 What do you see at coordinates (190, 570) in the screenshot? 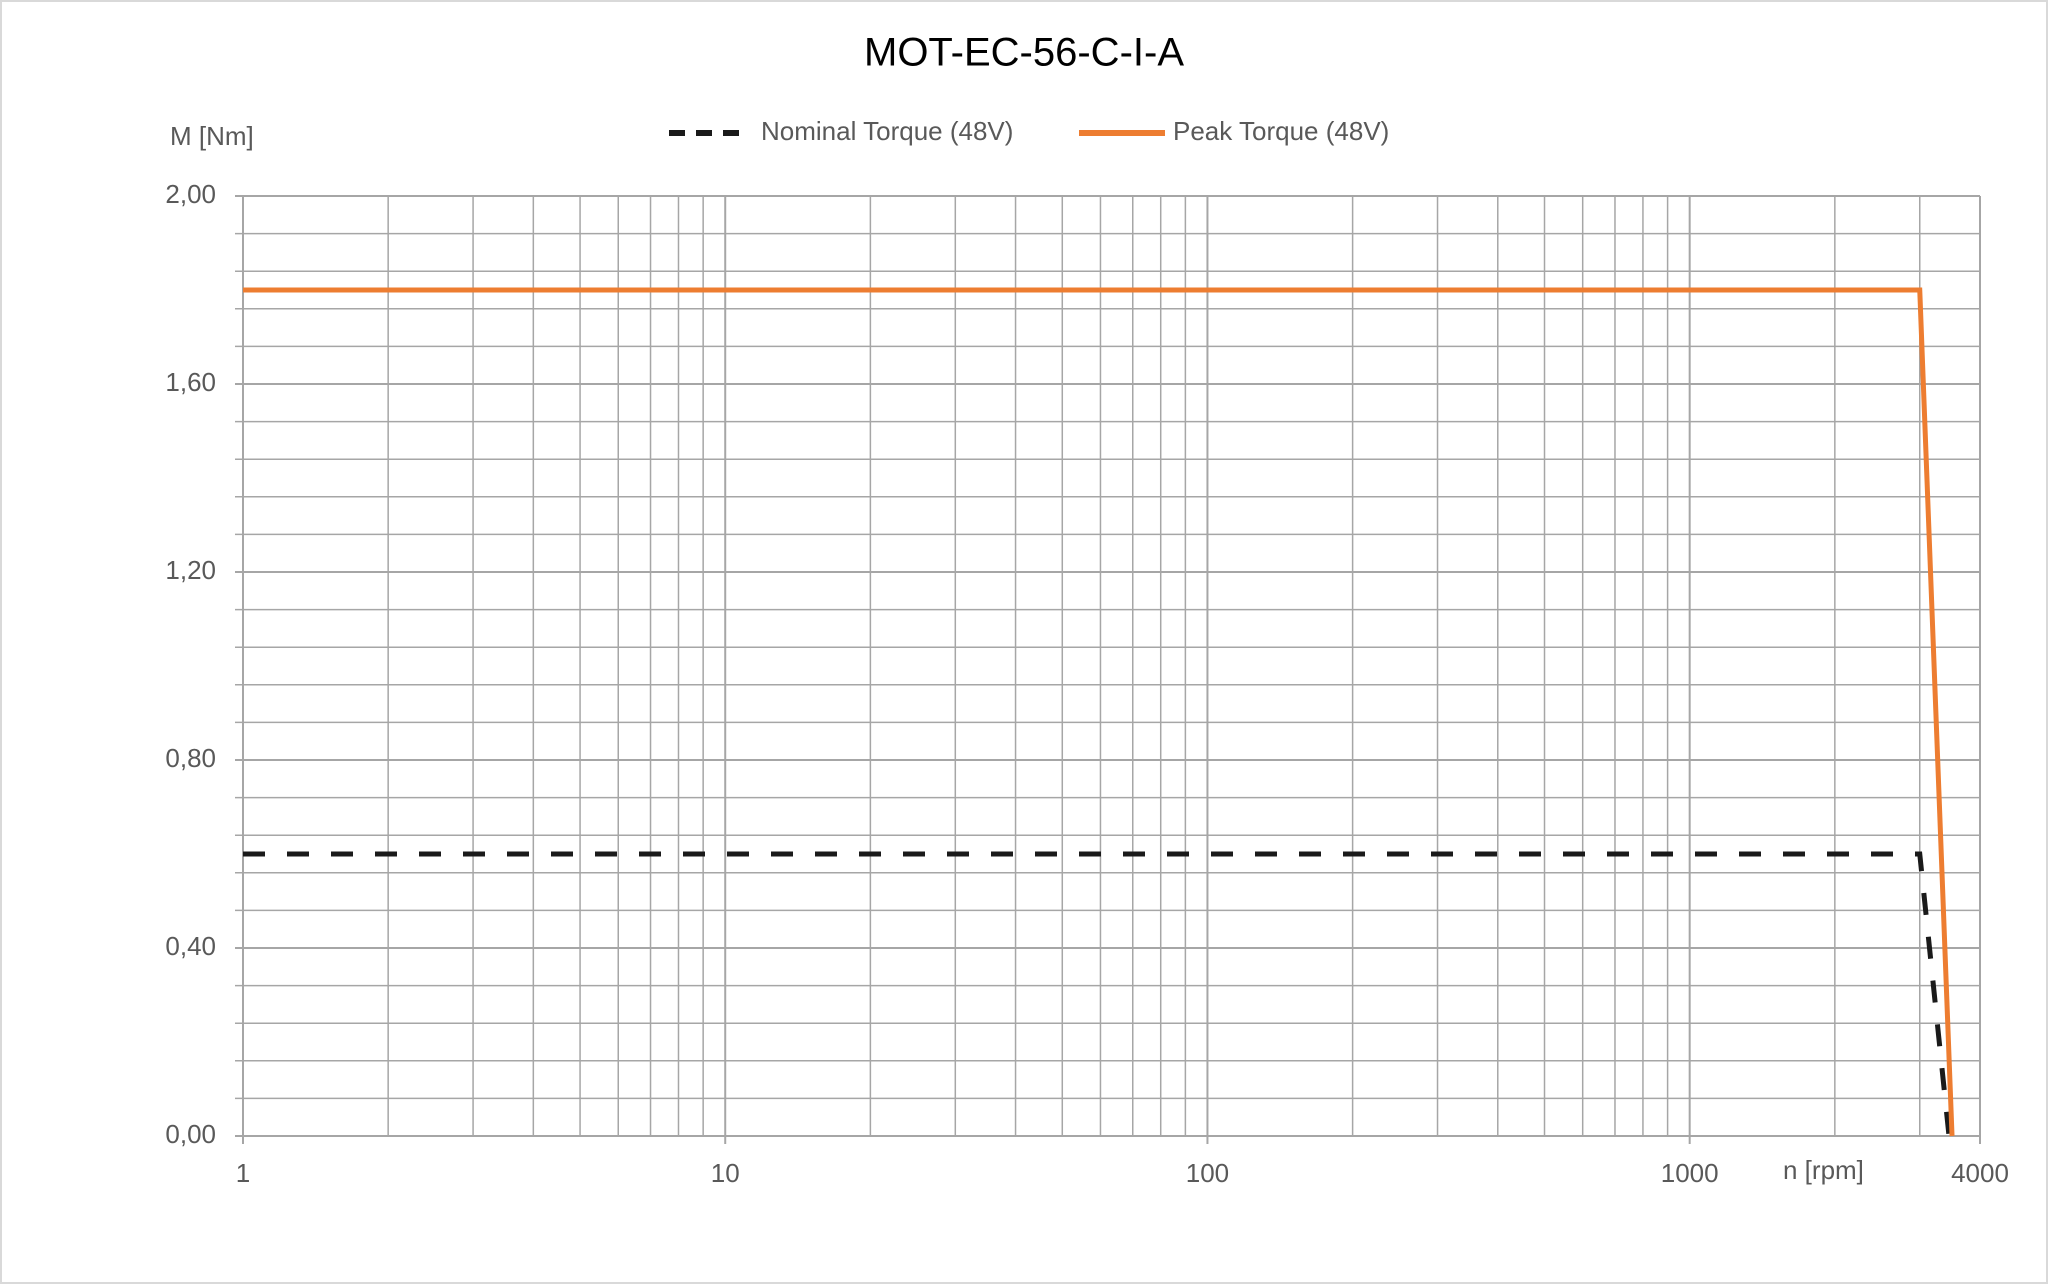
I see `y-tick-label: 1,20` at bounding box center [190, 570].